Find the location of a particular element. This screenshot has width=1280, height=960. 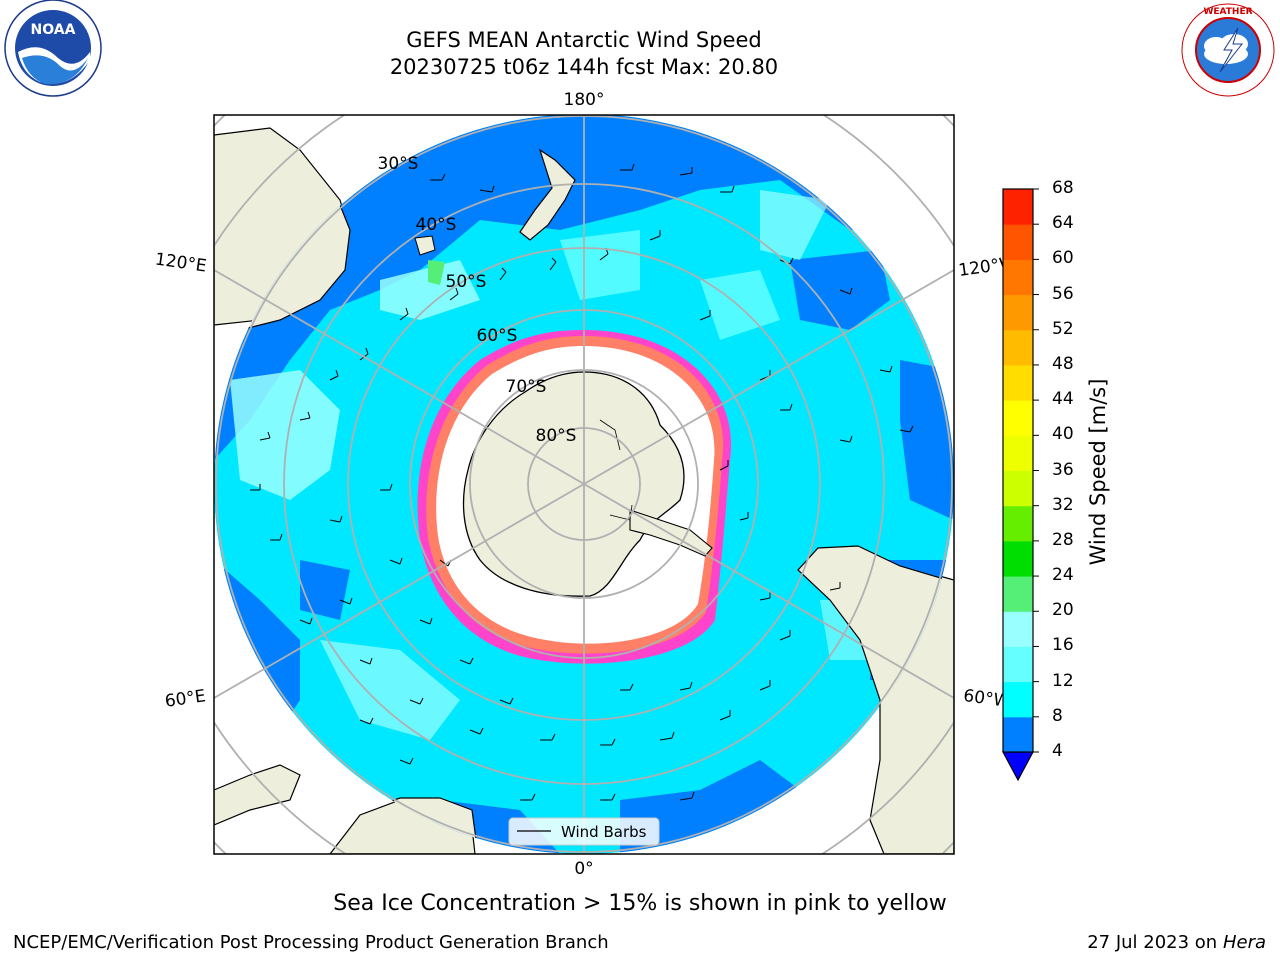

lon-label-60e: 60°E is located at coordinates (185, 698).